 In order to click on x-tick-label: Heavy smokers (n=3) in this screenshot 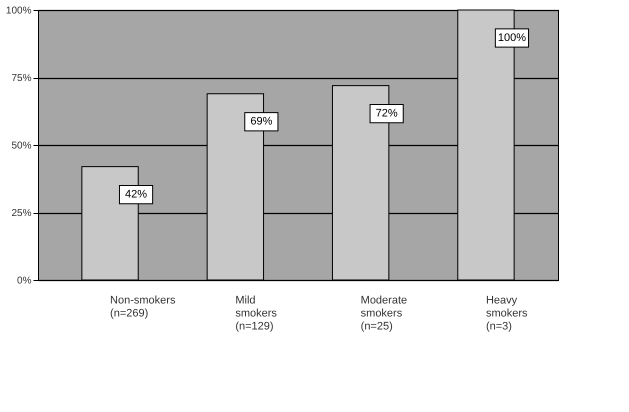, I will do `click(507, 313)`.